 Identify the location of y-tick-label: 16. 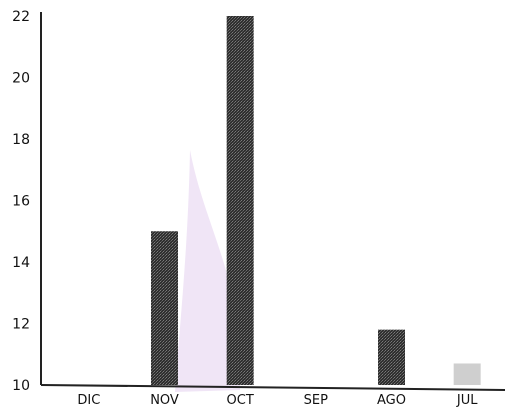
(21, 202).